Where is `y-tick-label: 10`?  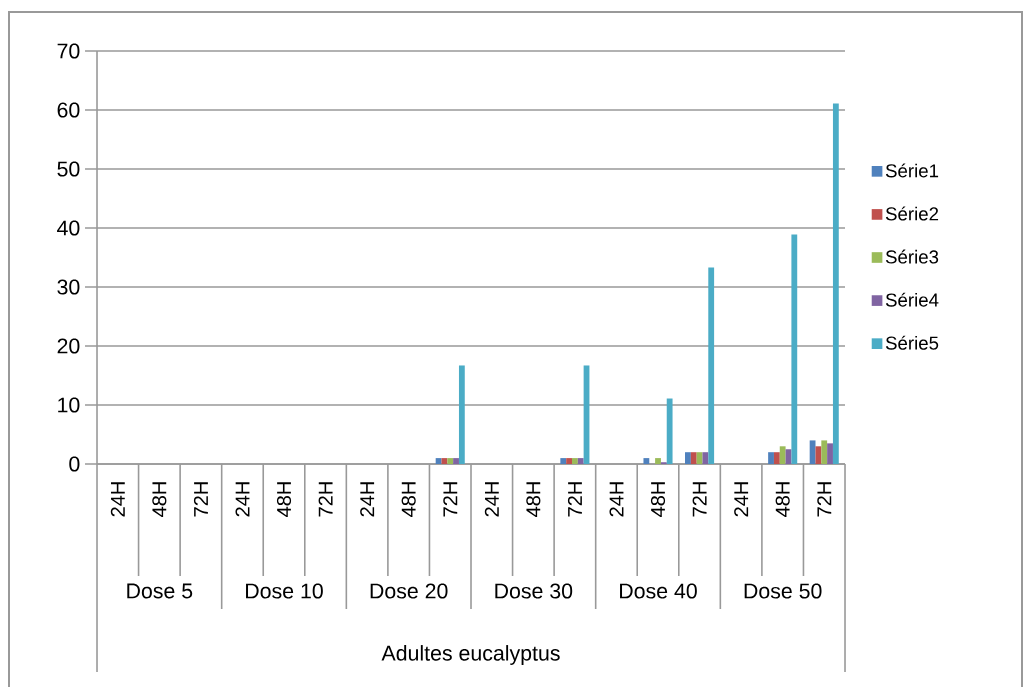
y-tick-label: 10 is located at coordinates (69, 405).